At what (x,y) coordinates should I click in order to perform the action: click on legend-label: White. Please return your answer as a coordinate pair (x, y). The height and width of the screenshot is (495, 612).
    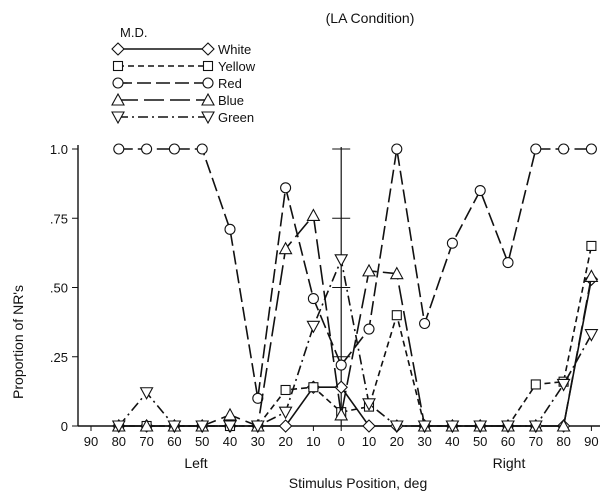
    Looking at the image, I should click on (234, 49).